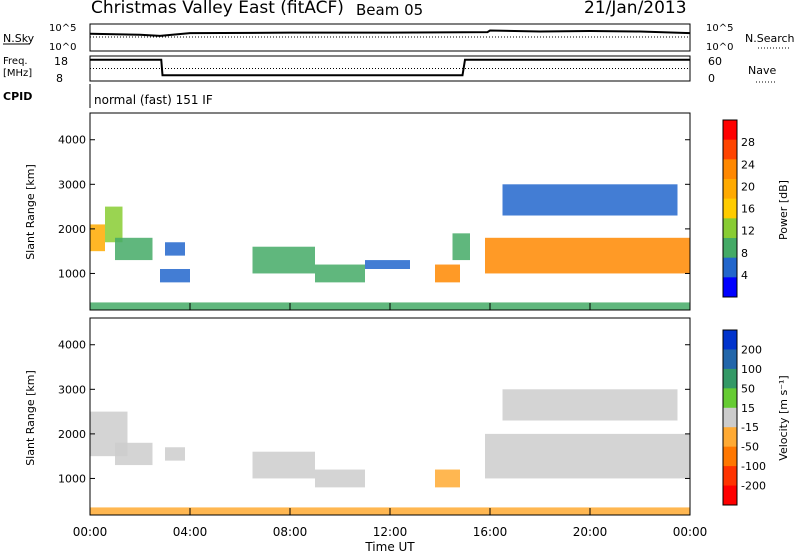 Image resolution: width=800 pixels, height=554 pixels. Describe the element at coordinates (753, 486) in the screenshot. I see `colorbar-tick: -200` at that location.